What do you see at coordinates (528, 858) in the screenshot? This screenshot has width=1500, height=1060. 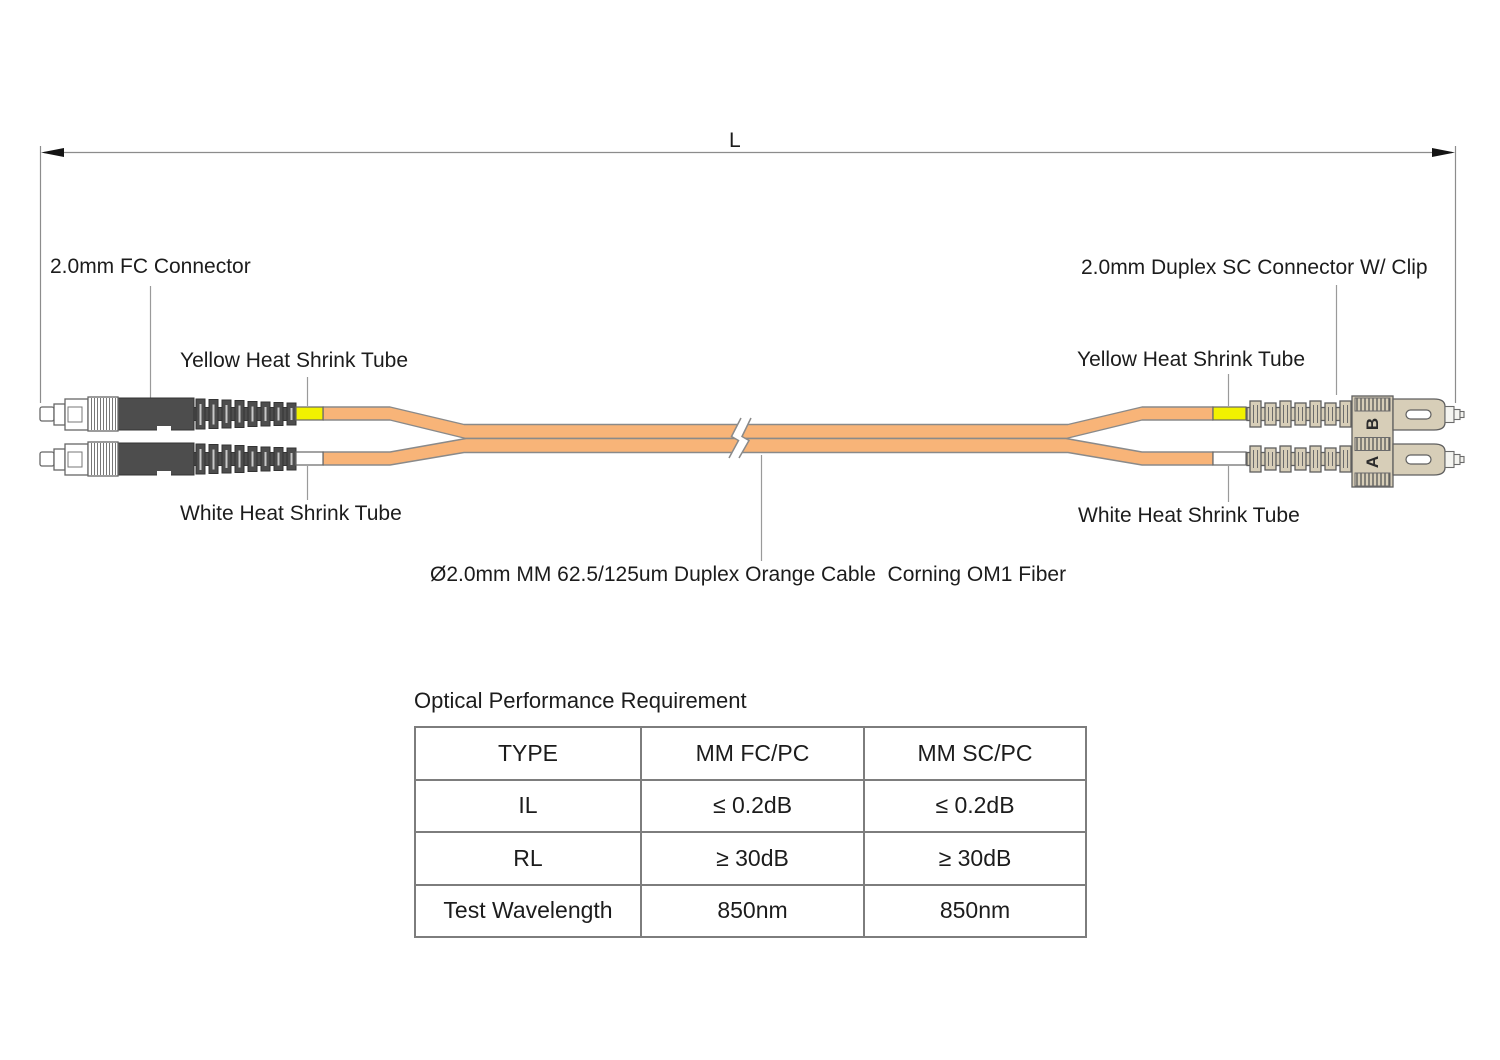 I see `cell-rl-type: RL` at bounding box center [528, 858].